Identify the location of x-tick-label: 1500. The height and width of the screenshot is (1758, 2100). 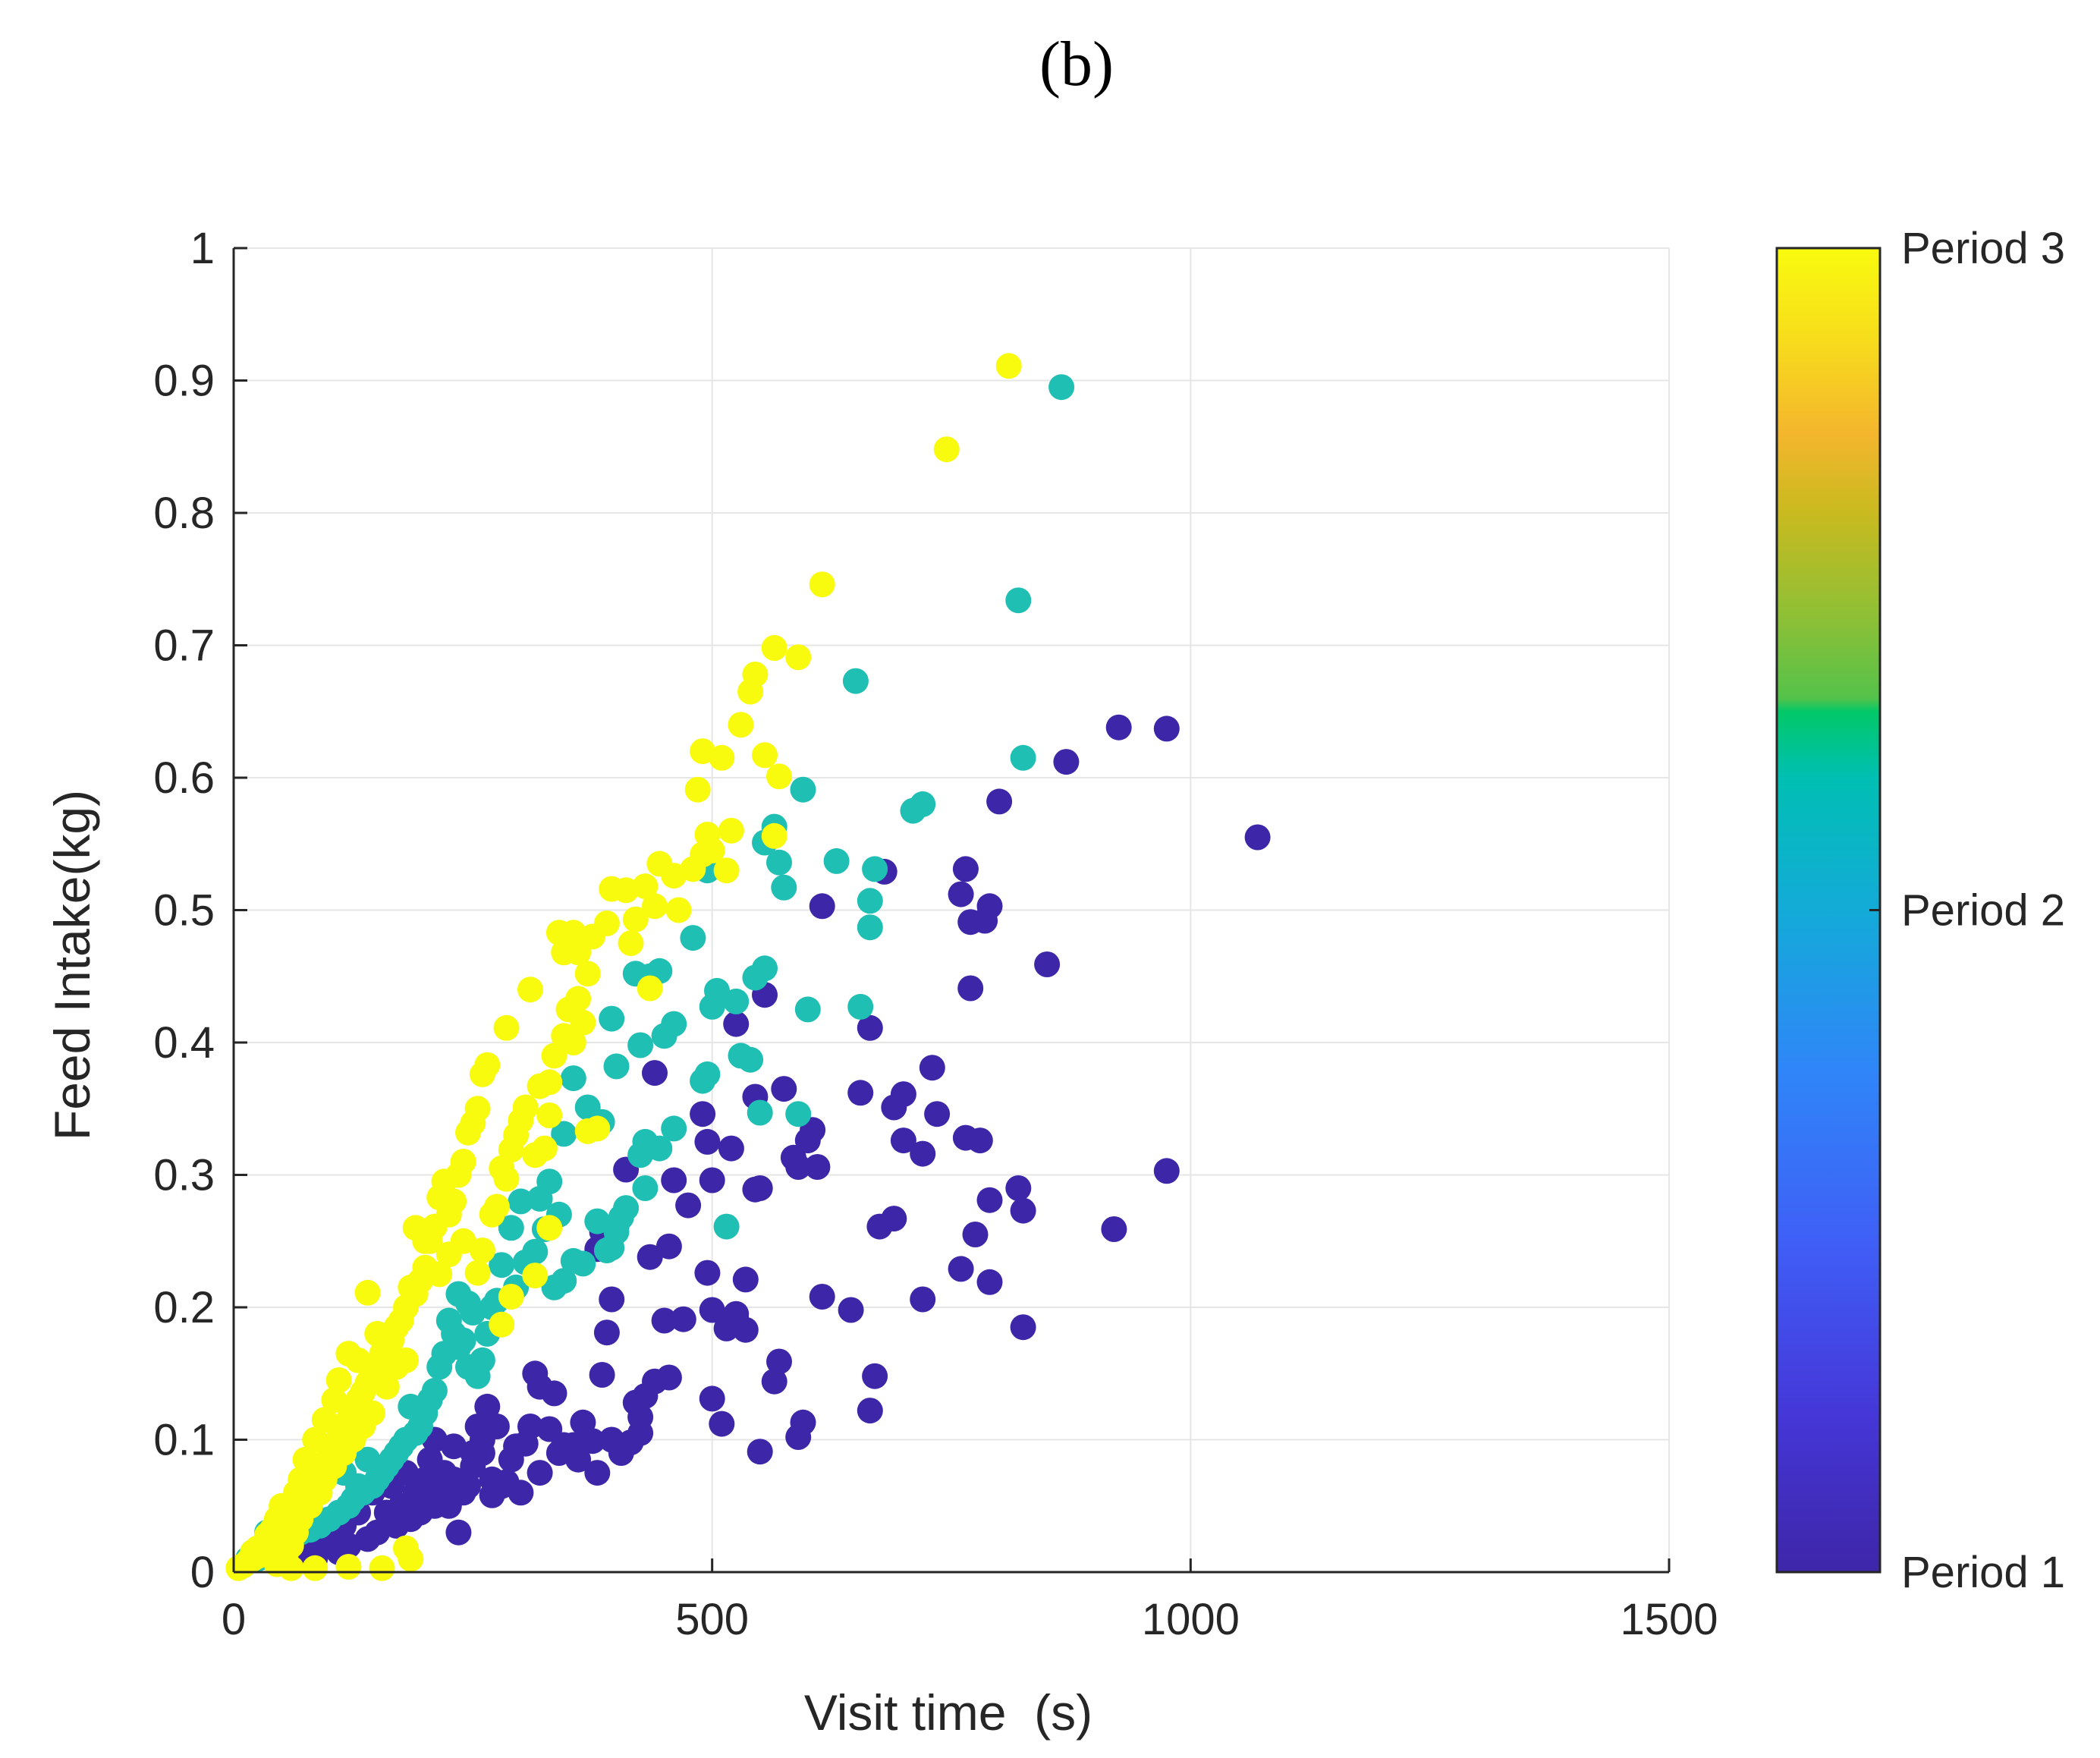
(1669, 1619).